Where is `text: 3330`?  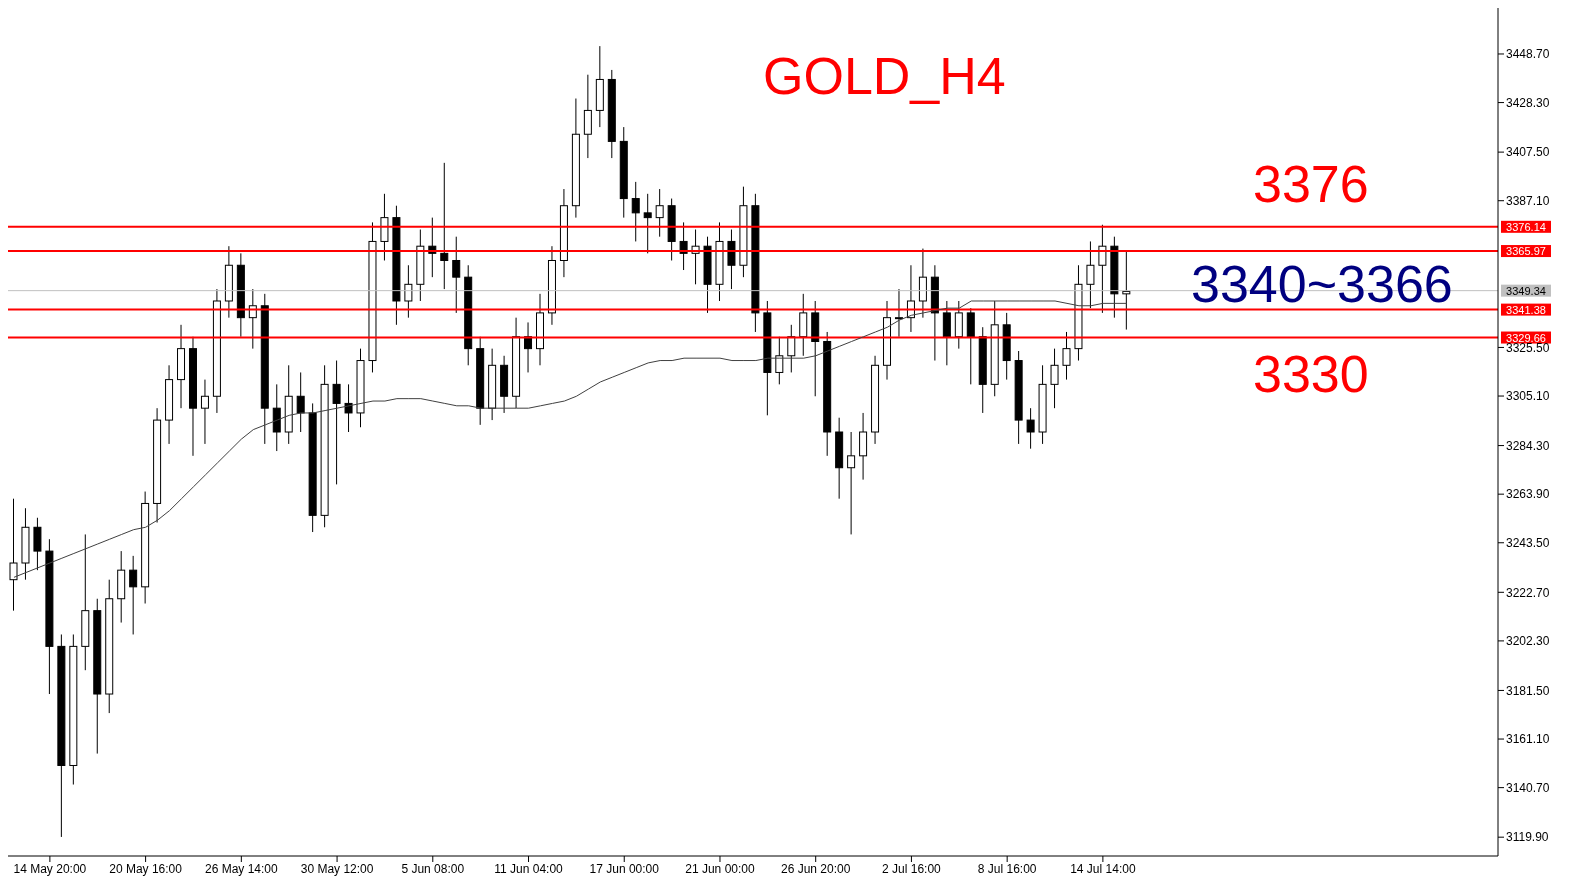 text: 3330 is located at coordinates (1311, 374).